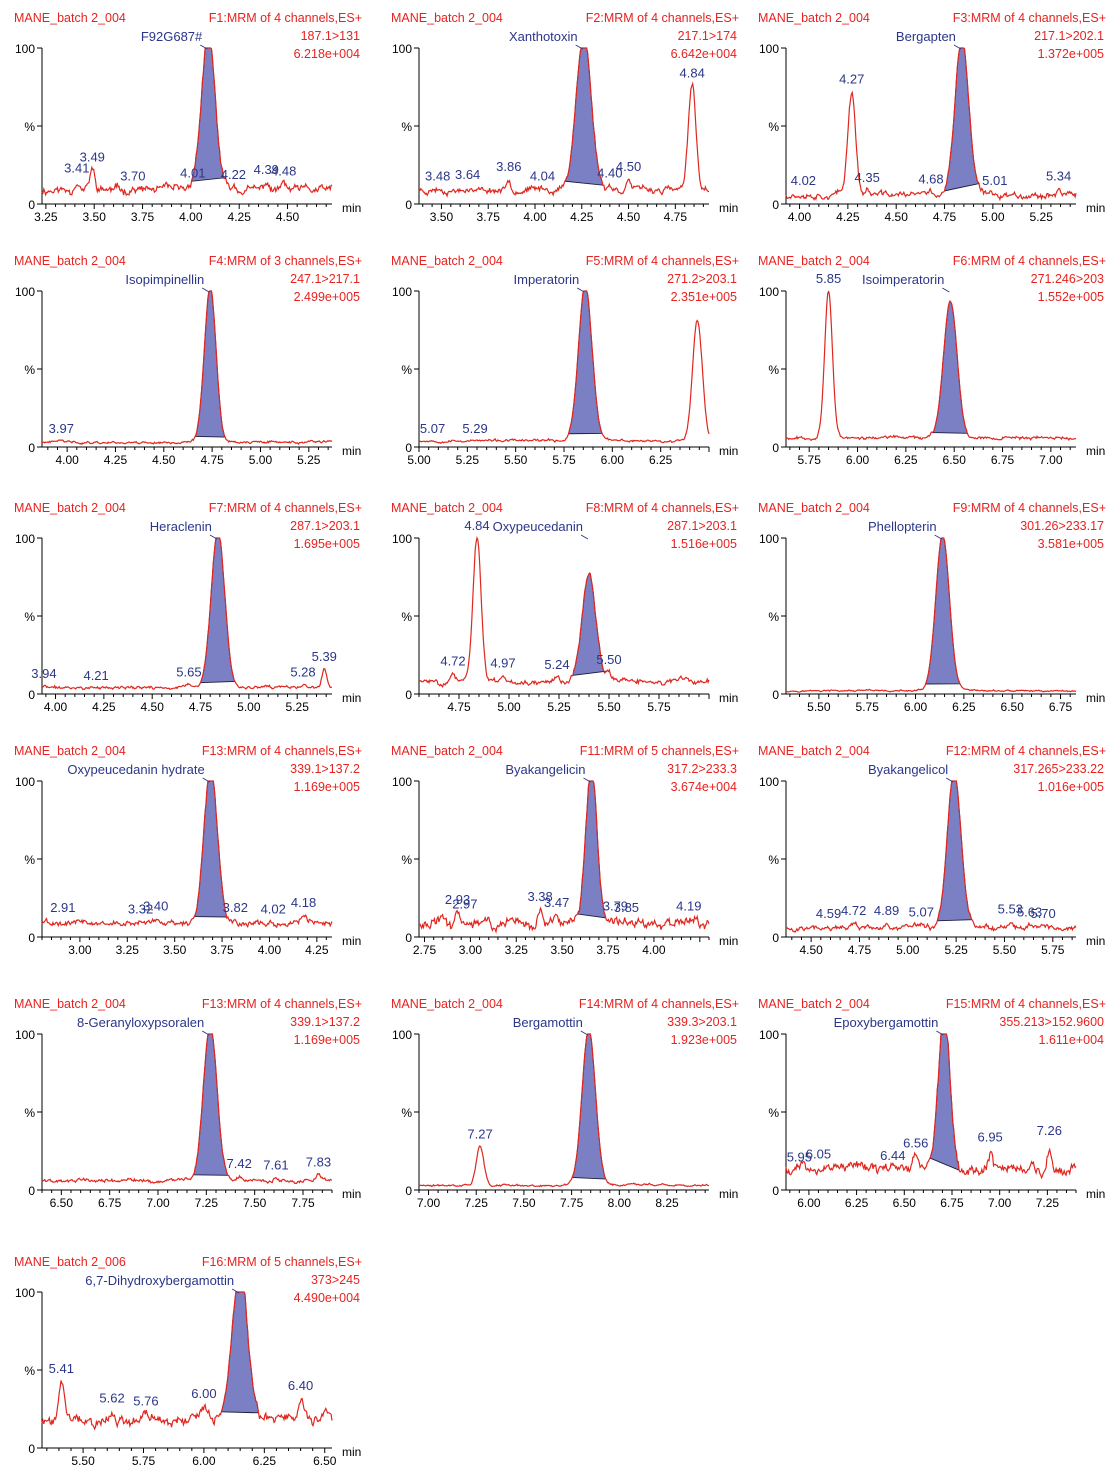 Image resolution: width=1108 pixels, height=1470 pixels. I want to click on peak-label: 4.02, so click(273, 908).